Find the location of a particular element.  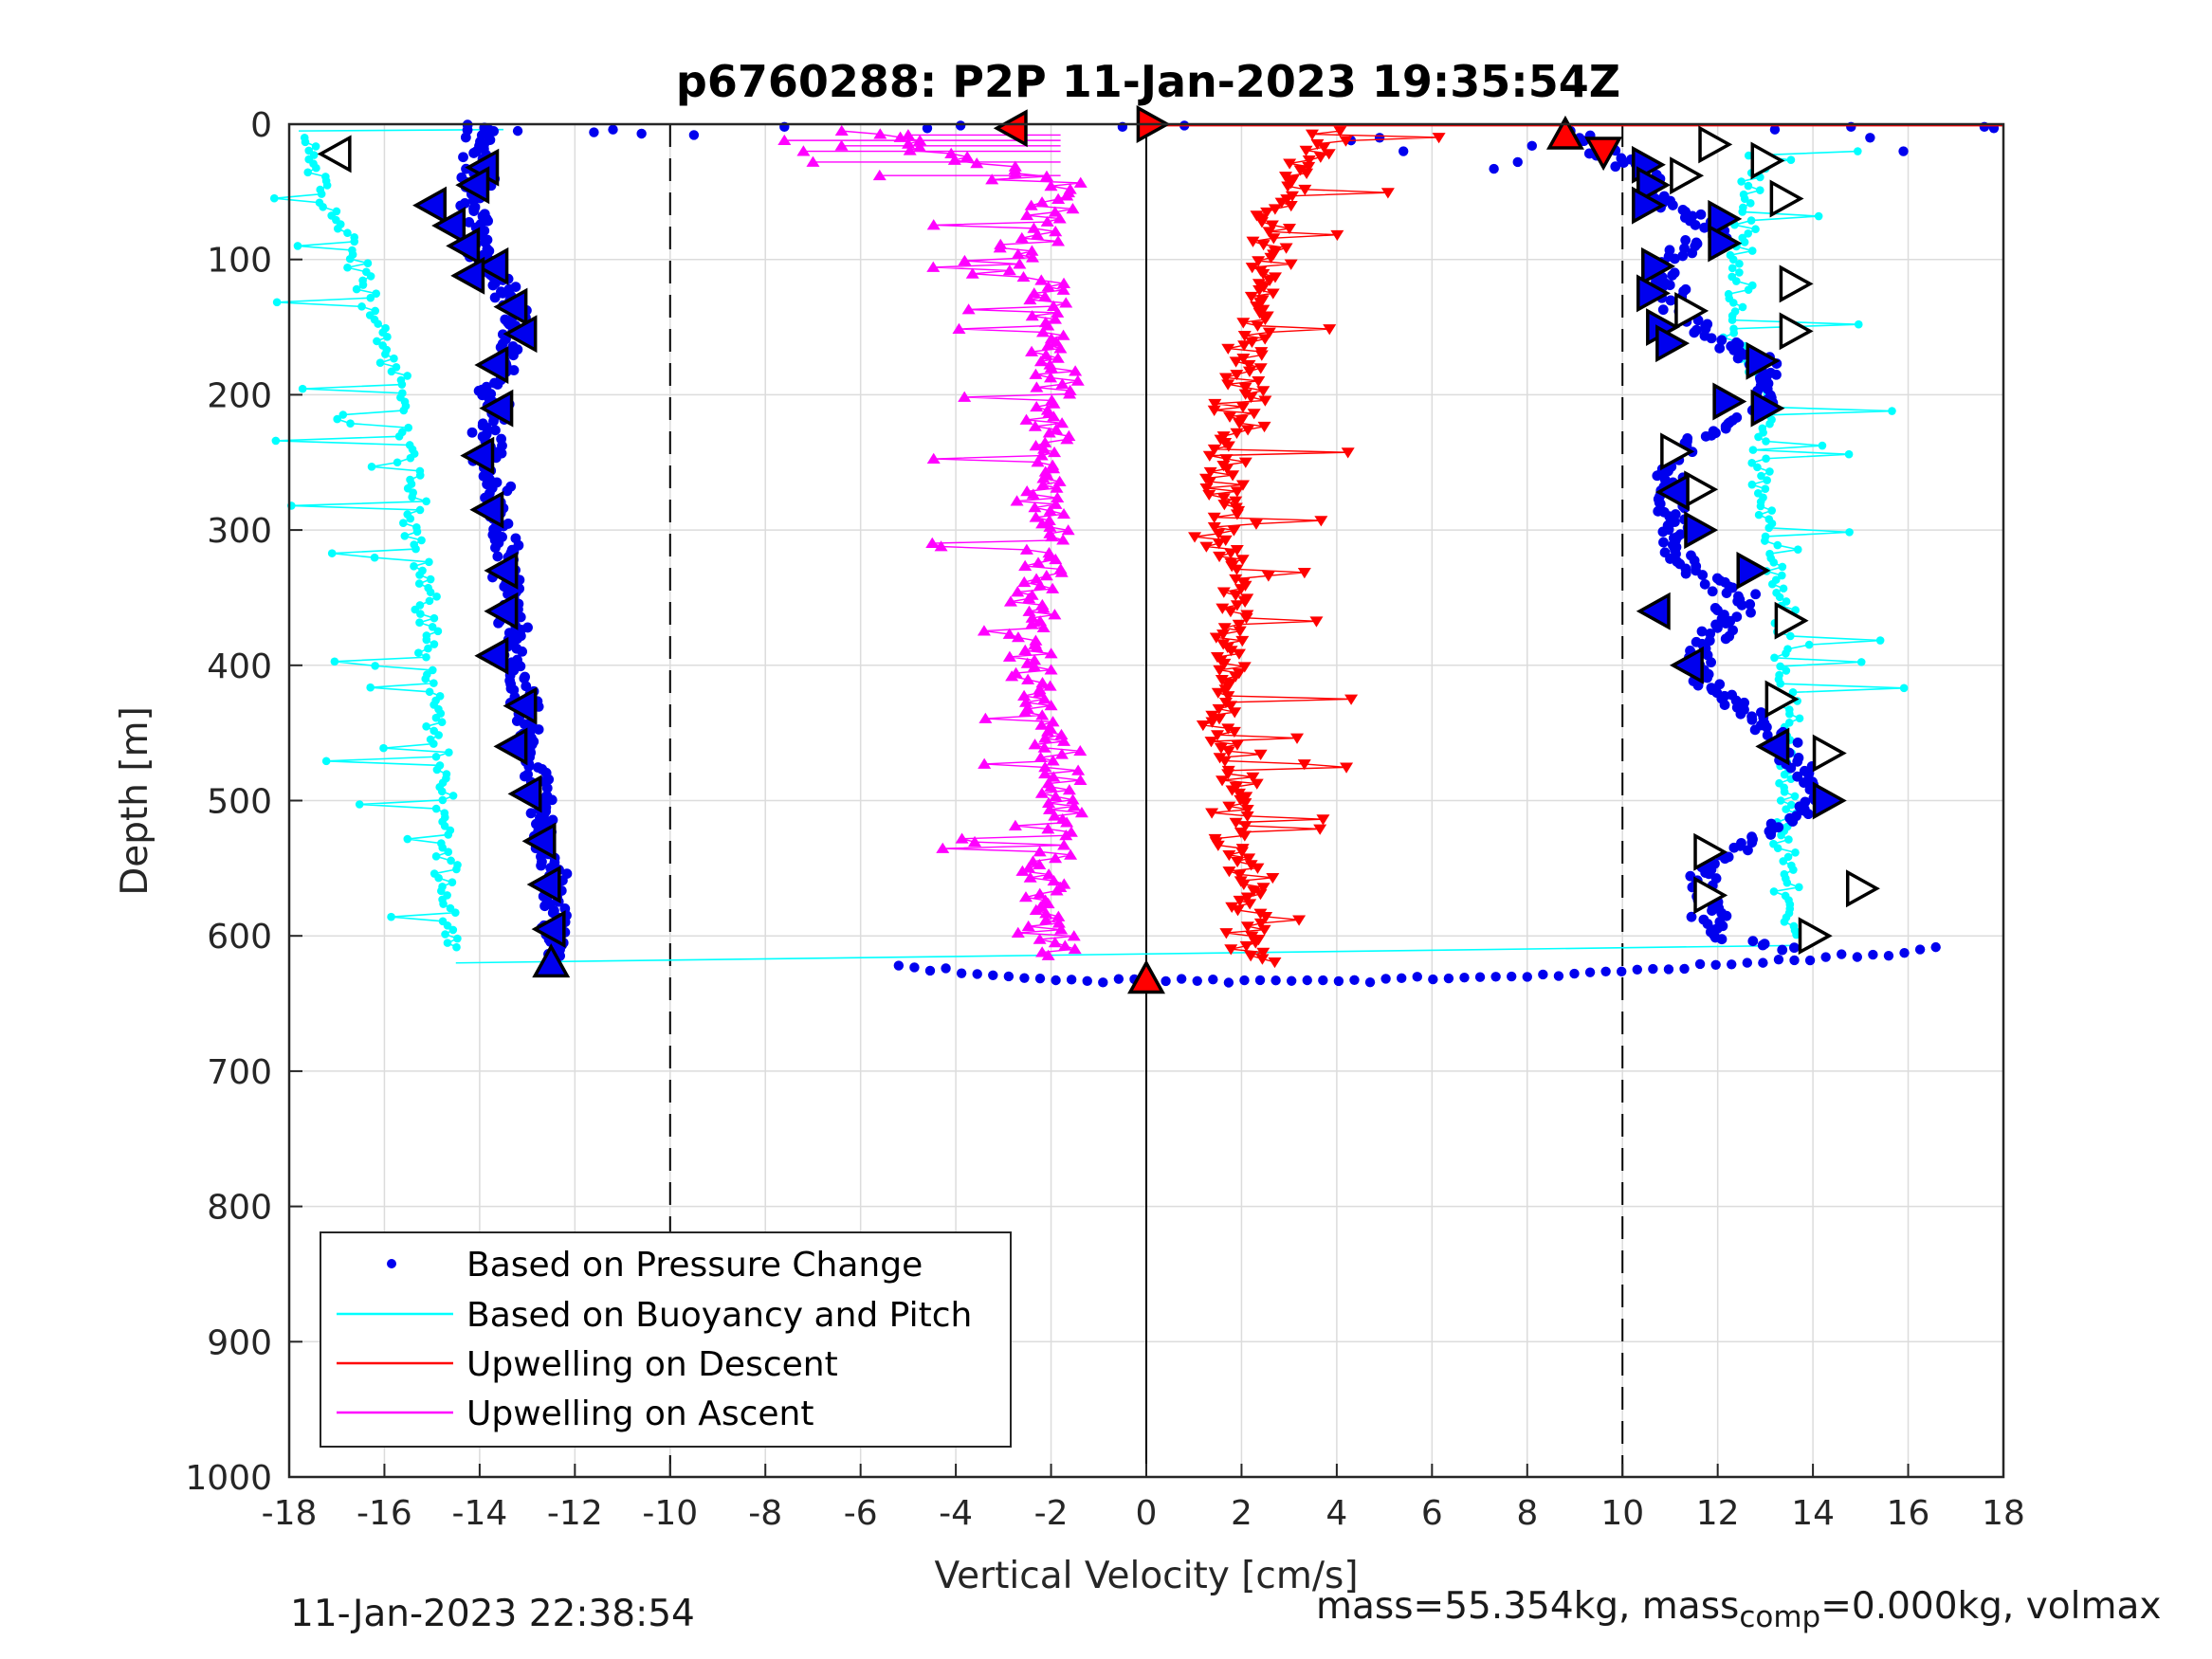

y-tick-label: 400 is located at coordinates (239, 666).